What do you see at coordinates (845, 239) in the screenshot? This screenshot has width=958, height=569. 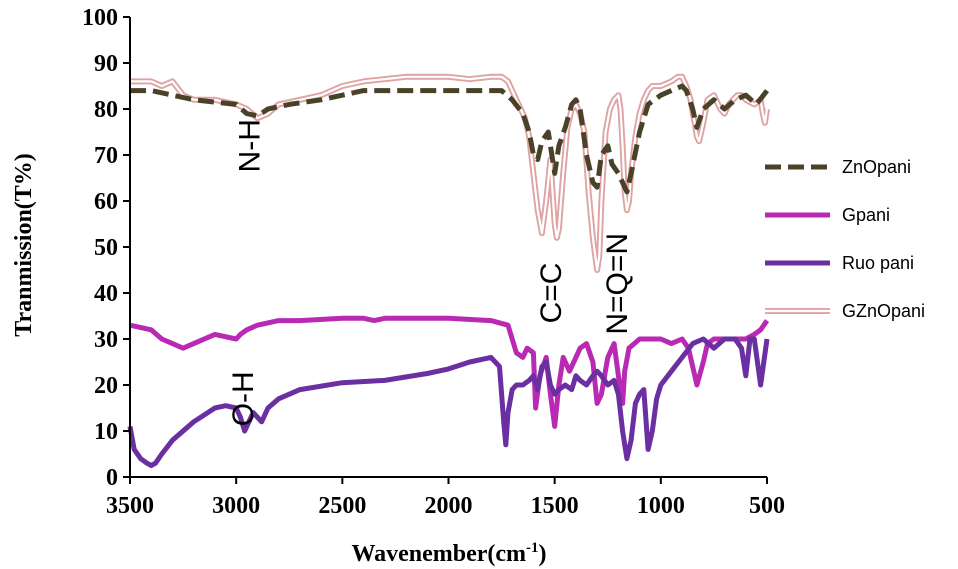 I see `legend: ZnOpani Gpani Ruo pani GZnOpani` at bounding box center [845, 239].